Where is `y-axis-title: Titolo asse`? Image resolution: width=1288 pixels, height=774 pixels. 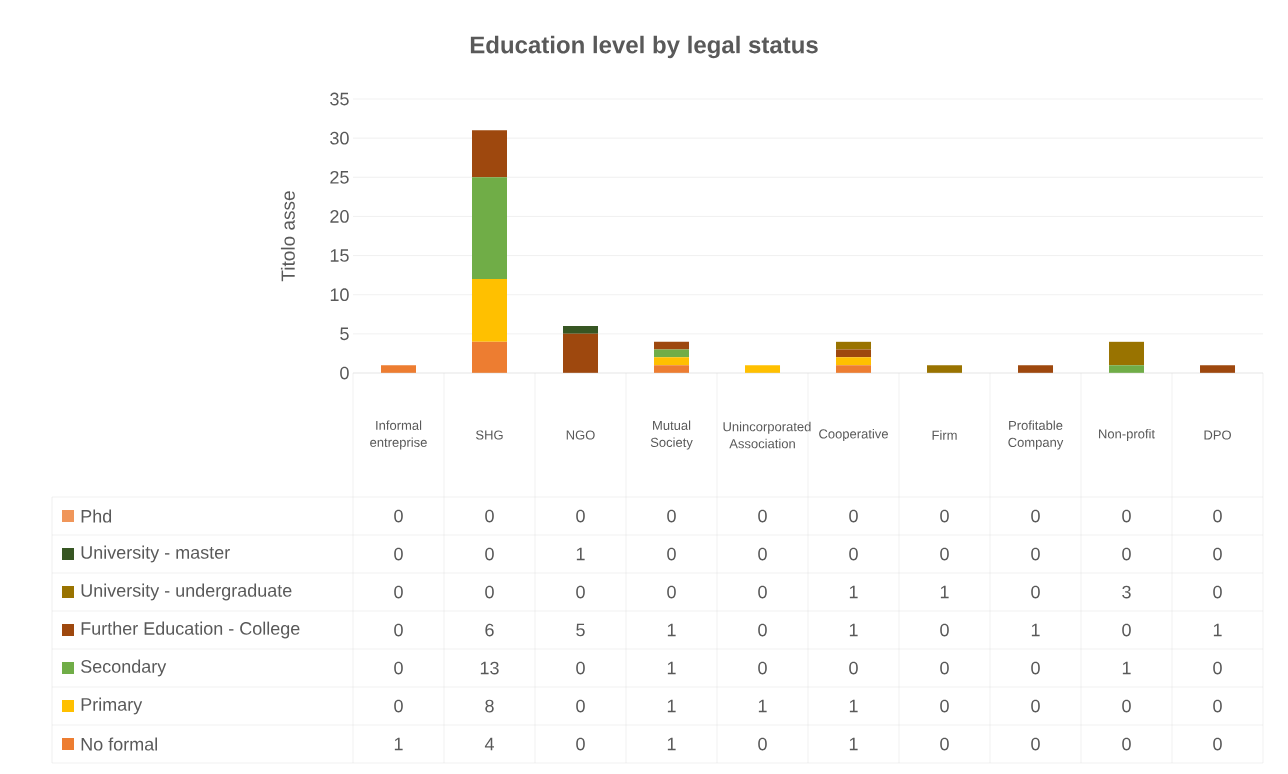 y-axis-title: Titolo asse is located at coordinates (287, 236).